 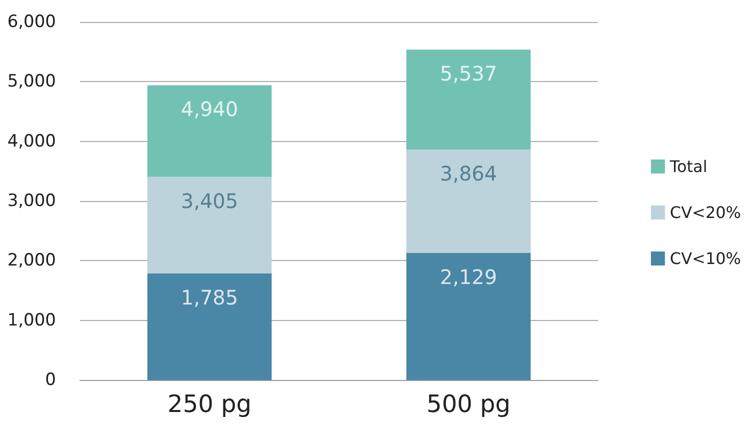 What do you see at coordinates (209, 297) in the screenshot?
I see `annotation: 1,785` at bounding box center [209, 297].